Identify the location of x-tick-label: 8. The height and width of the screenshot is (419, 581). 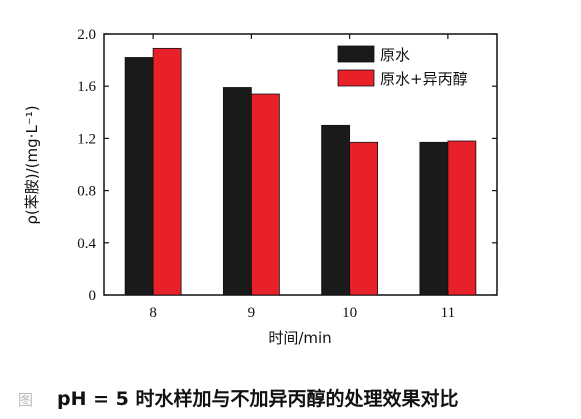
(153, 313).